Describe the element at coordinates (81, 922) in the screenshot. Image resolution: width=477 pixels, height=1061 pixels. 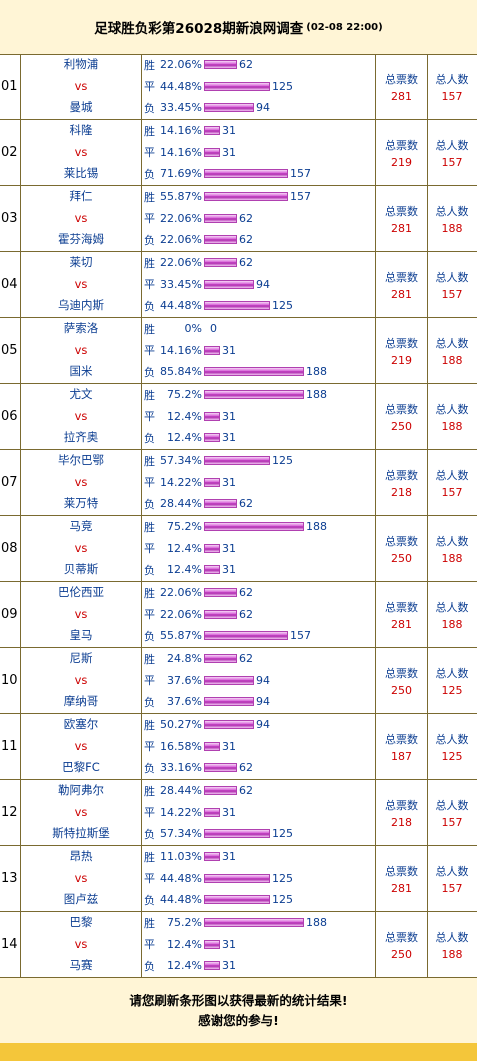
I see `home-team: 巴黎` at that location.